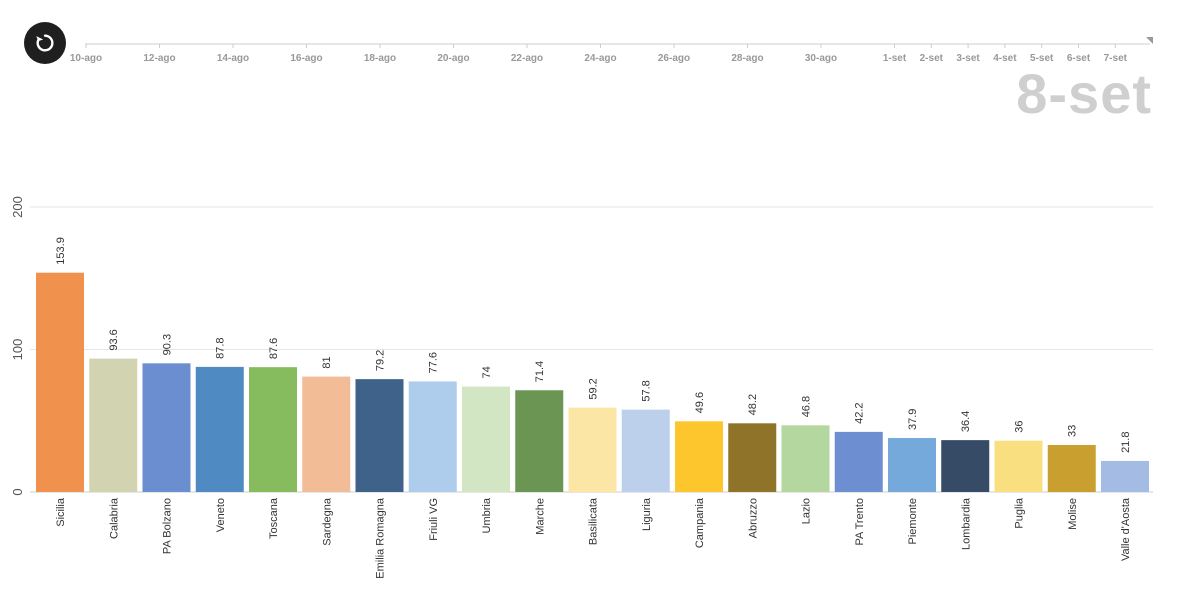 This screenshot has width=1200, height=597. Describe the element at coordinates (114, 339) in the screenshot. I see `value-label: 93.6` at that location.